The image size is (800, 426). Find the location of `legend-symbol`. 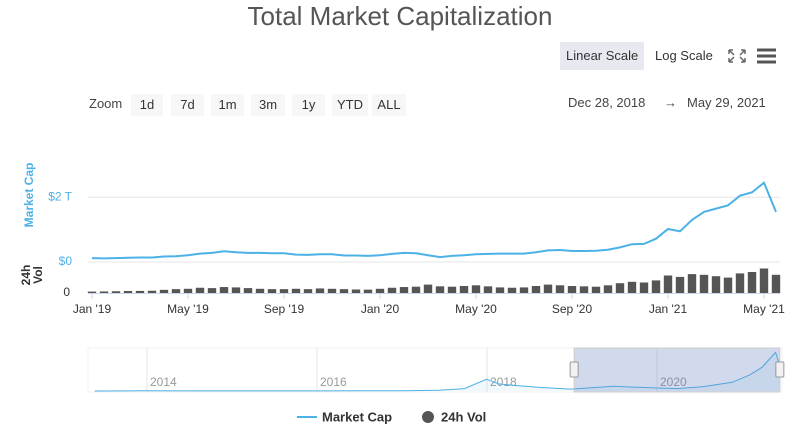

legend-symbol is located at coordinates (428, 417).